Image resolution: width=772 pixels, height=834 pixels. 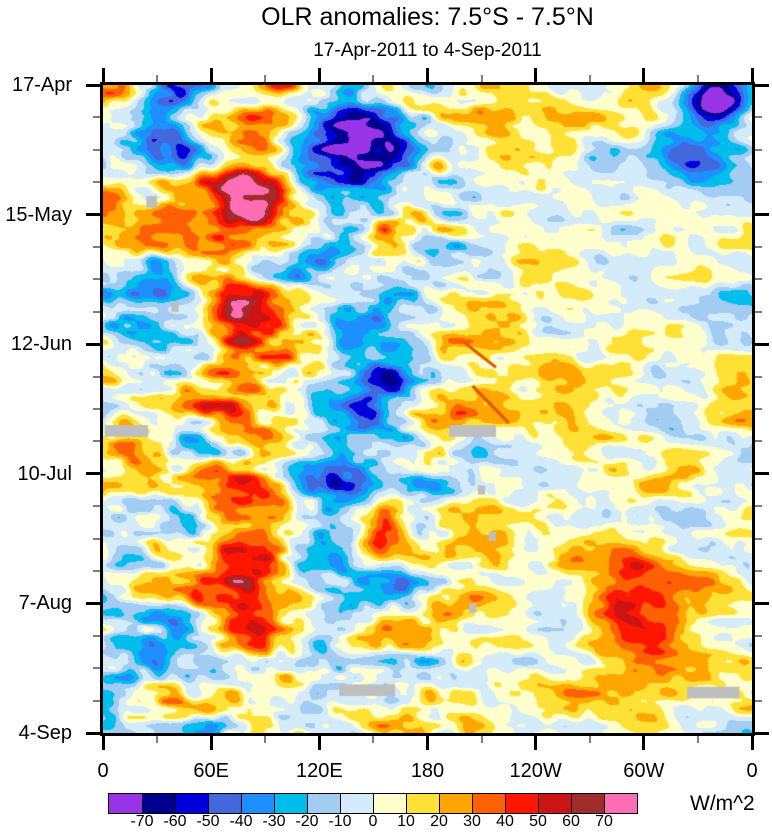 I want to click on x-tick-label: 120E, so click(x=319, y=771).